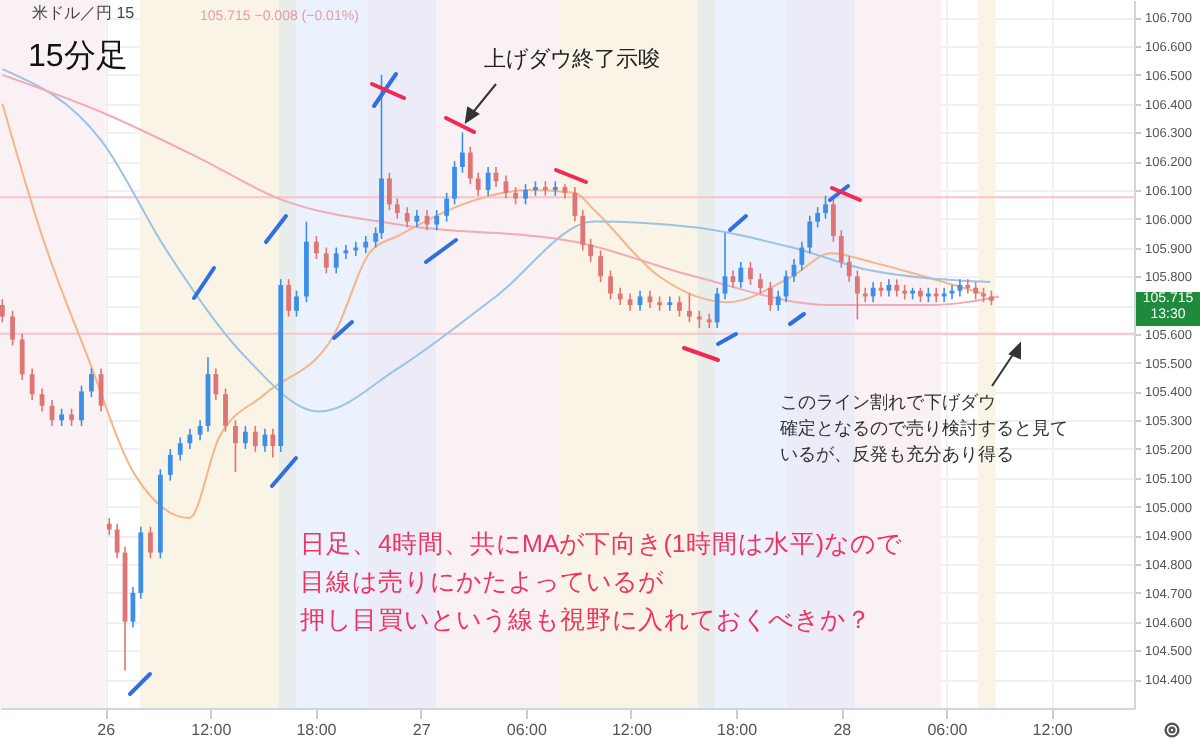 The width and height of the screenshot is (1200, 744). What do you see at coordinates (572, 59) in the screenshot?
I see `annotation: 上げダウ終了示唆` at bounding box center [572, 59].